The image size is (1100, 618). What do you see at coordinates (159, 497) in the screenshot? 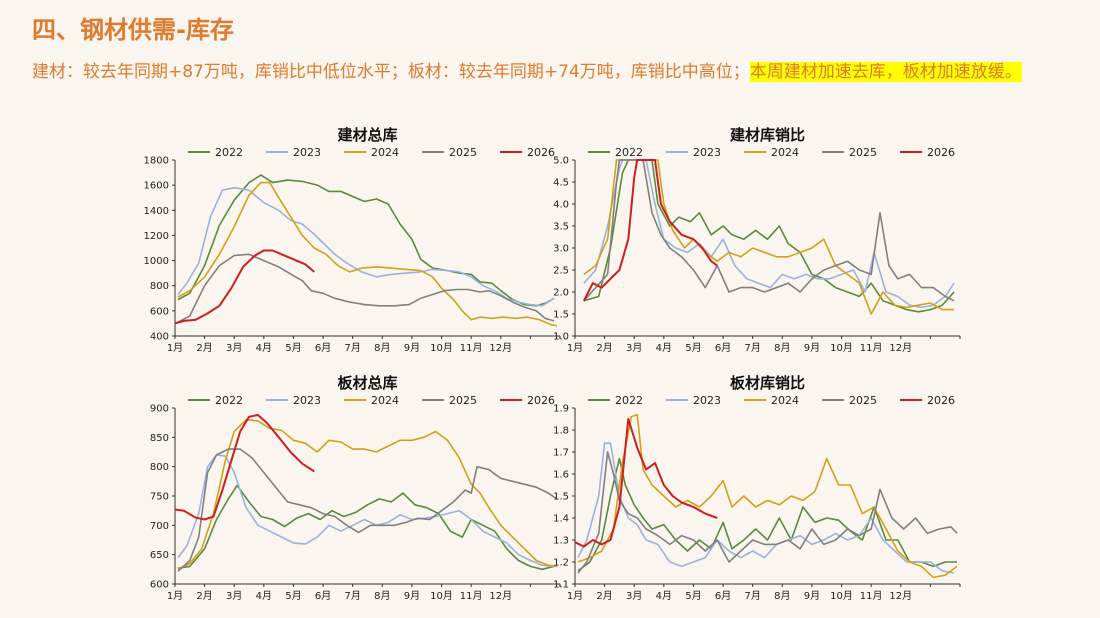
I see `y-tick-label: 750` at bounding box center [159, 497].